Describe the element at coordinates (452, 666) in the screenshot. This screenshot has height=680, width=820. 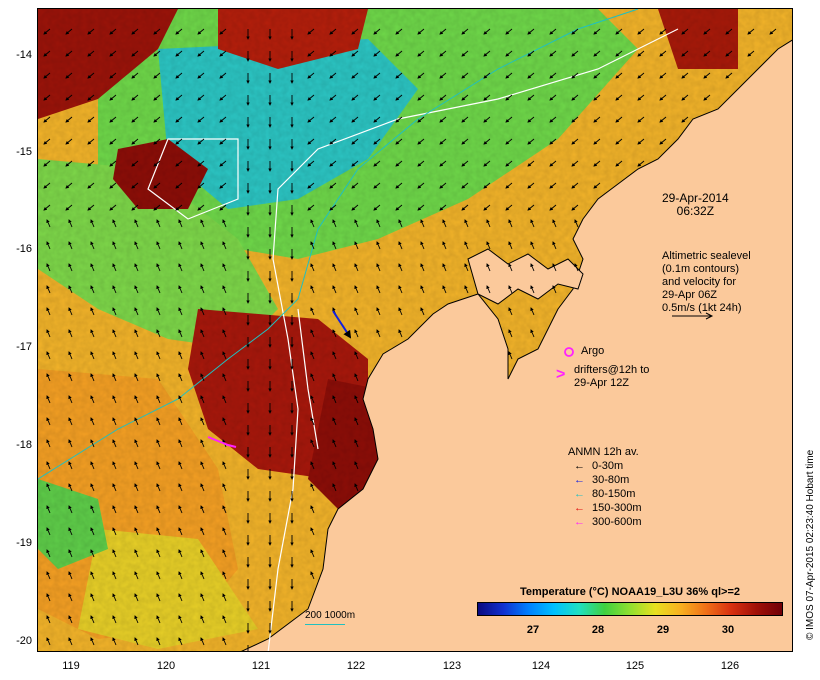
I see `lon-tick-label: 123` at that location.